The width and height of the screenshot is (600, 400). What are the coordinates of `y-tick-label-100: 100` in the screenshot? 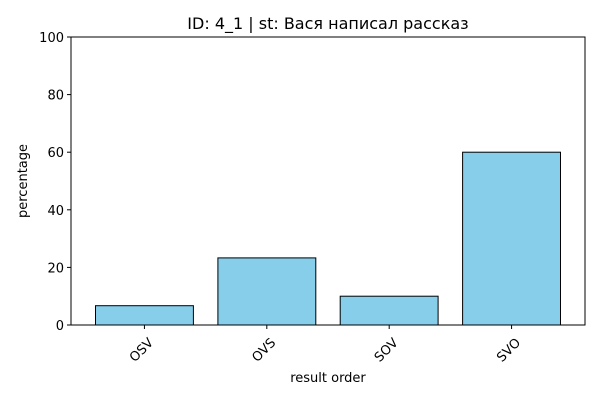 It's located at (51, 38).